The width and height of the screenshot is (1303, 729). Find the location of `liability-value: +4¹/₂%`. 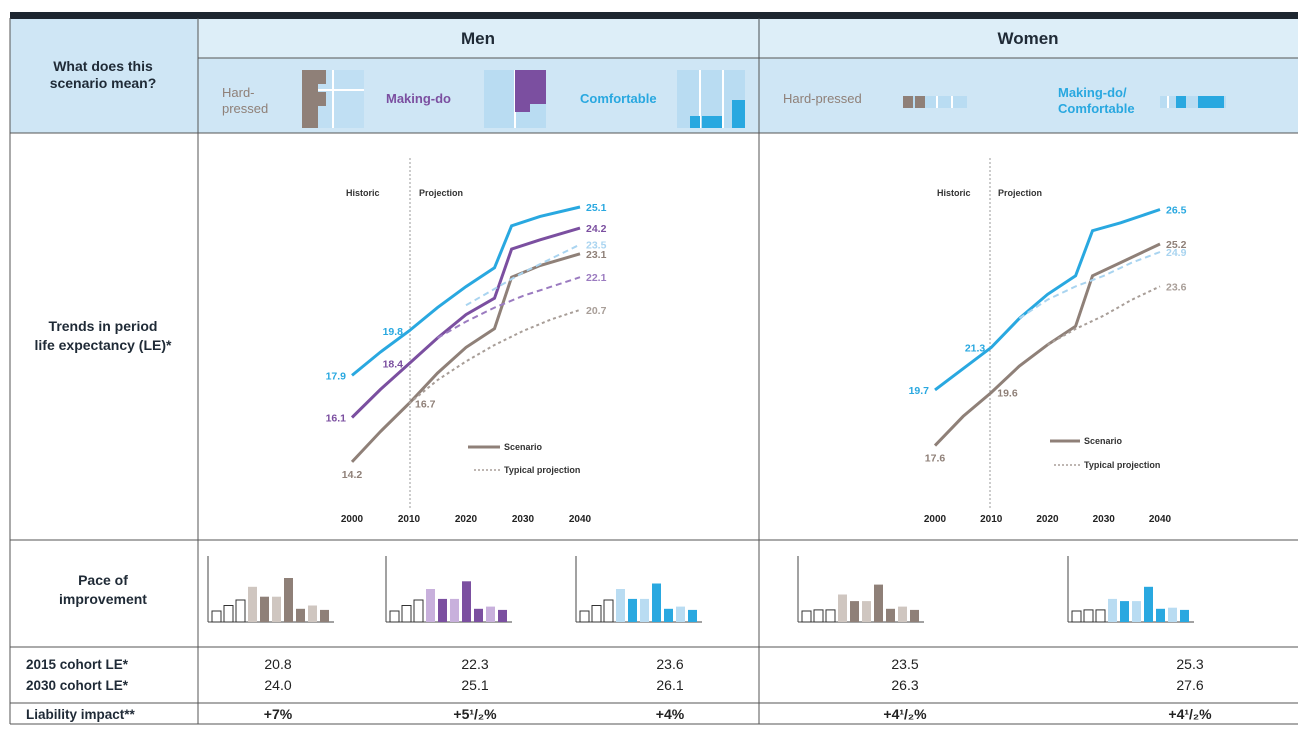

liability-value: +4¹/₂% is located at coordinates (905, 714).